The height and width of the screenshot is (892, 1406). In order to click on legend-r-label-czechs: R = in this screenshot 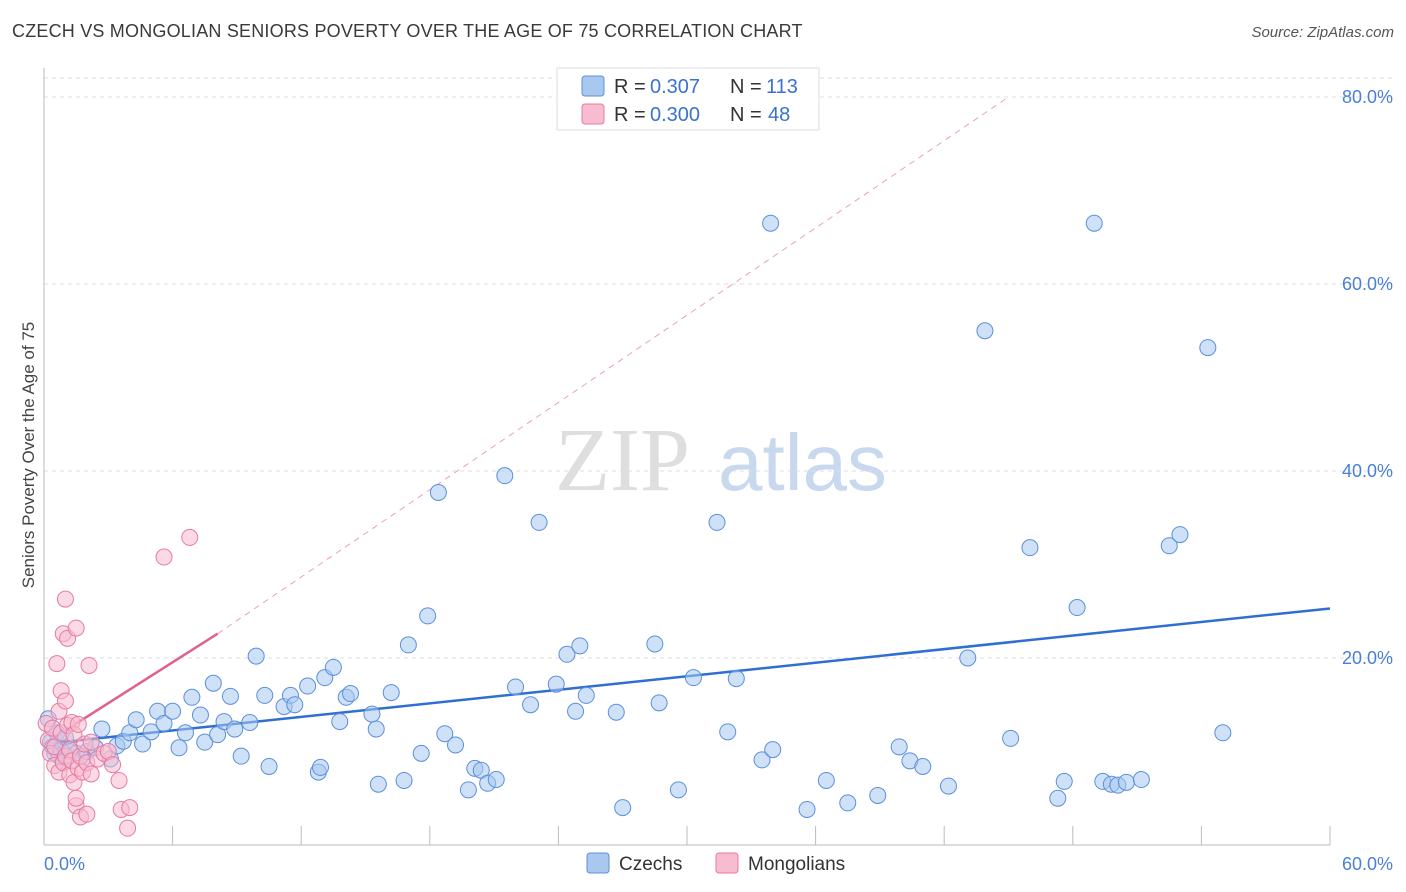, I will do `click(630, 87)`.